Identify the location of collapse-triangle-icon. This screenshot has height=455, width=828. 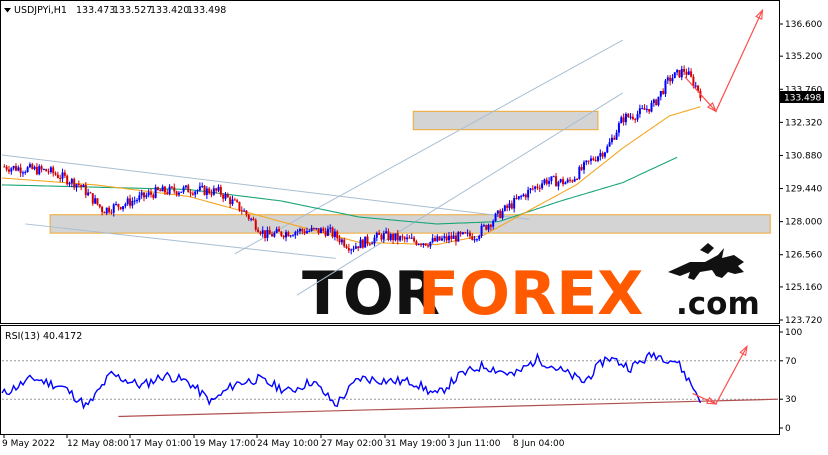
(7, 10).